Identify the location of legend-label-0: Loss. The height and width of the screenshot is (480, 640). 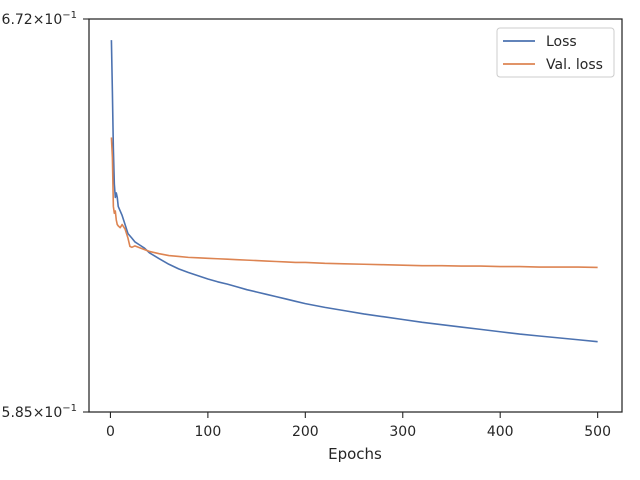
(561, 42).